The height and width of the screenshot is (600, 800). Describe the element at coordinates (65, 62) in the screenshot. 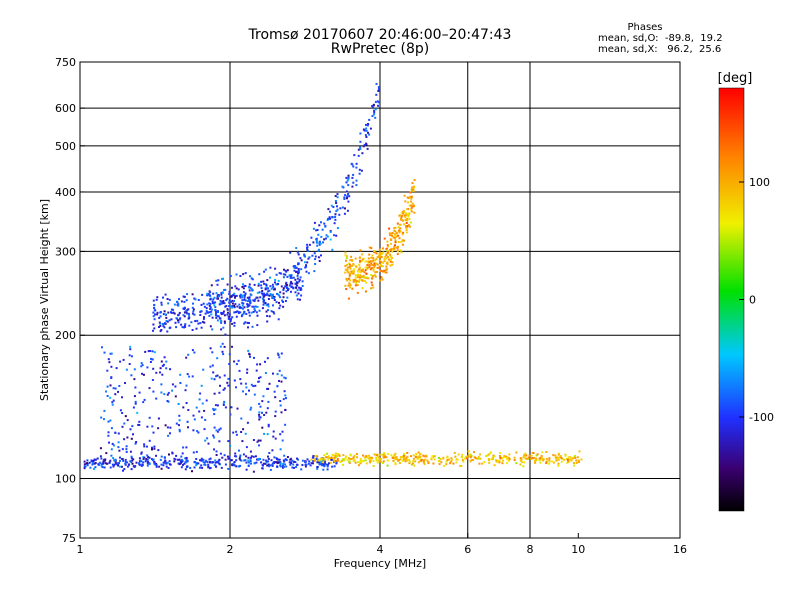

I see `y-tick-label: 750` at that location.